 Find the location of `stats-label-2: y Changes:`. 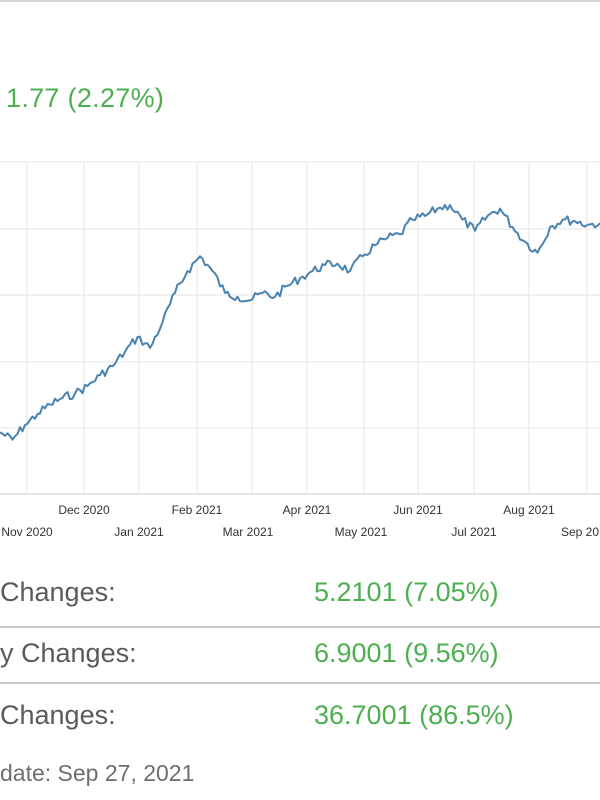

stats-label-2: y Changes: is located at coordinates (68, 653).